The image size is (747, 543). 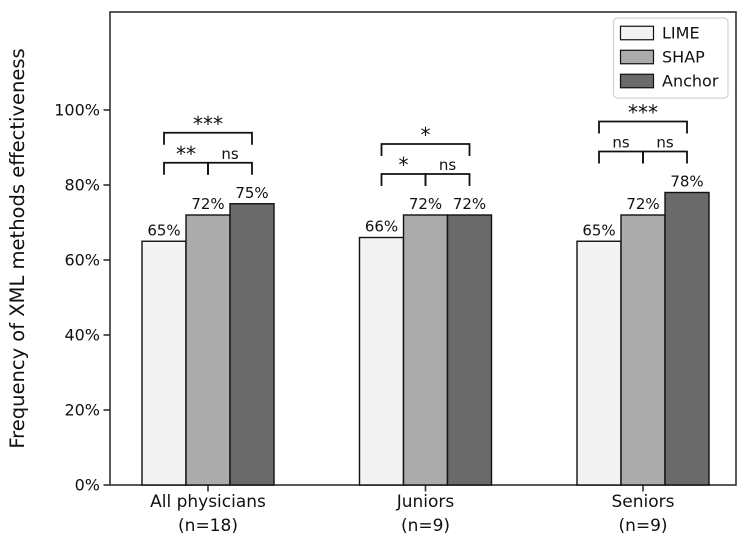 I want to click on sig-bracket-group2-pair1, so click(x=665, y=157).